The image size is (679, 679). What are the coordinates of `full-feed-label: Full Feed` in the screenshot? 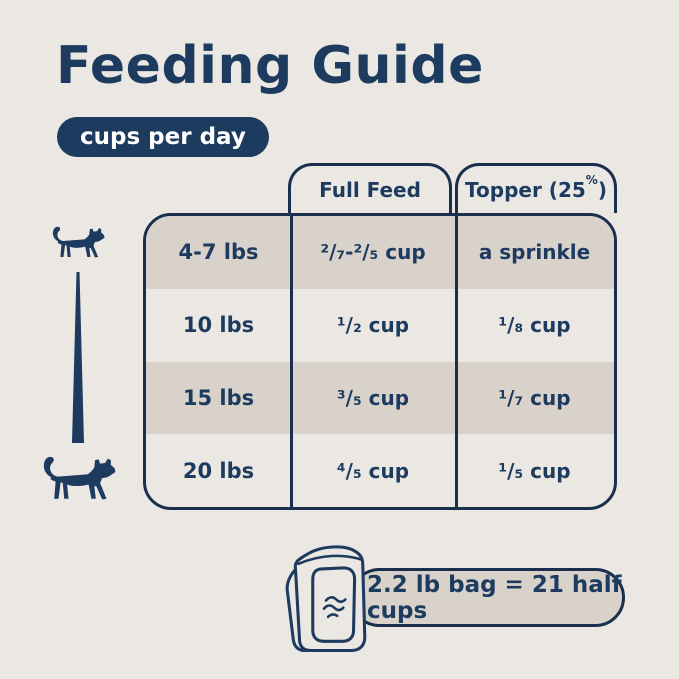 It's located at (370, 189).